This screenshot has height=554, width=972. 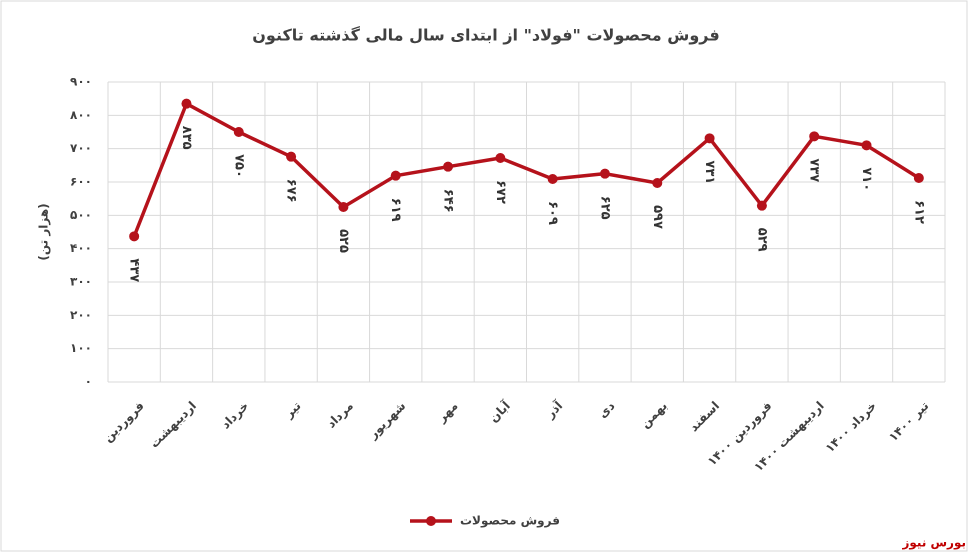 I want to click on y-tick-label: ۱۰۰, so click(x=81, y=348).